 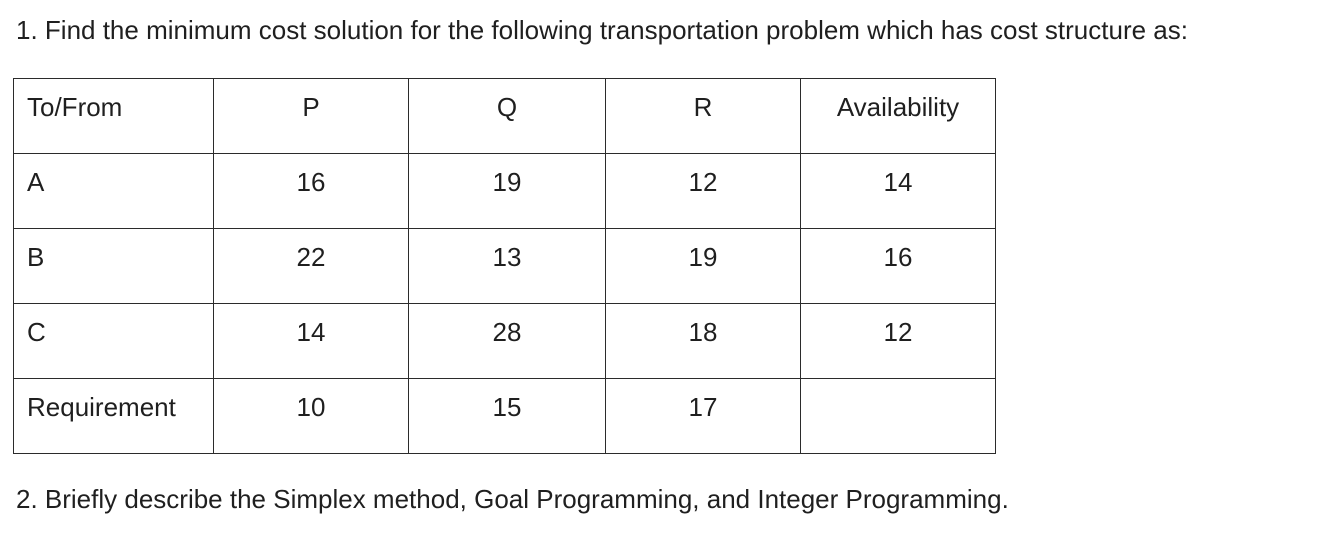 What do you see at coordinates (113, 191) in the screenshot?
I see `row-label-a: A` at bounding box center [113, 191].